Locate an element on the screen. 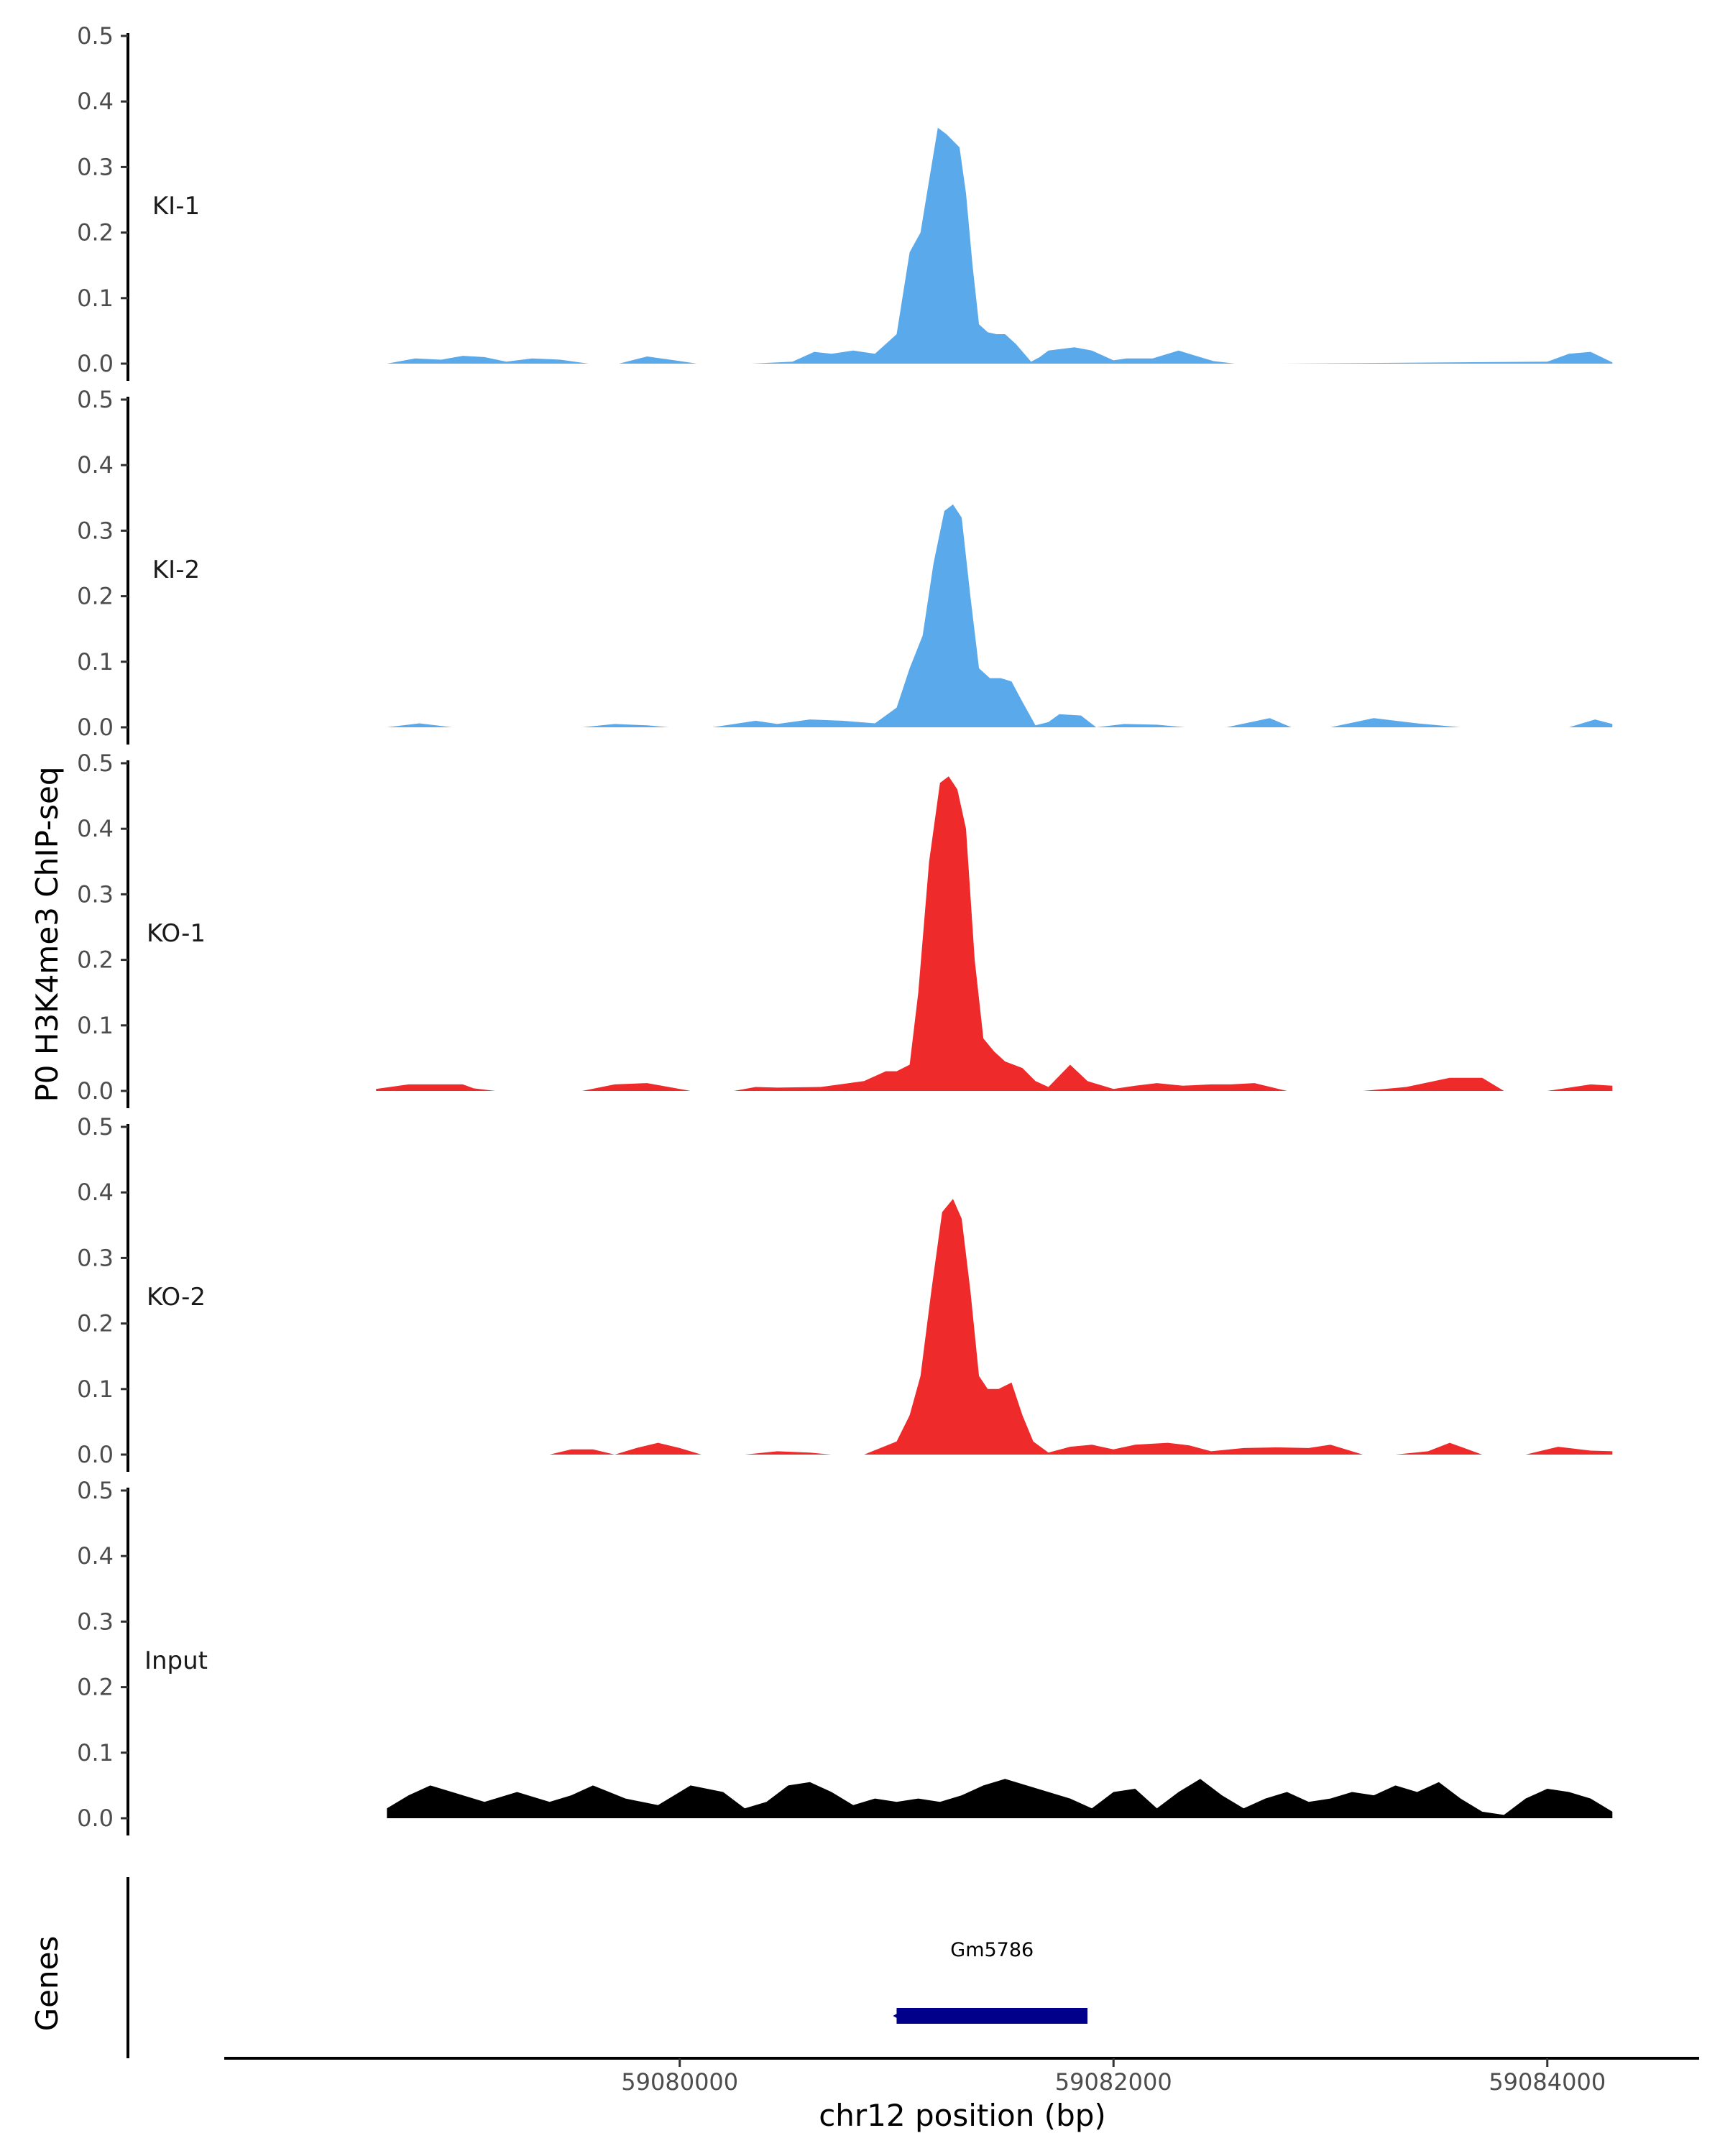 The width and height of the screenshot is (1725, 2156). x-axis: 59080000 59082000 59084000 is located at coordinates (961, 2076).